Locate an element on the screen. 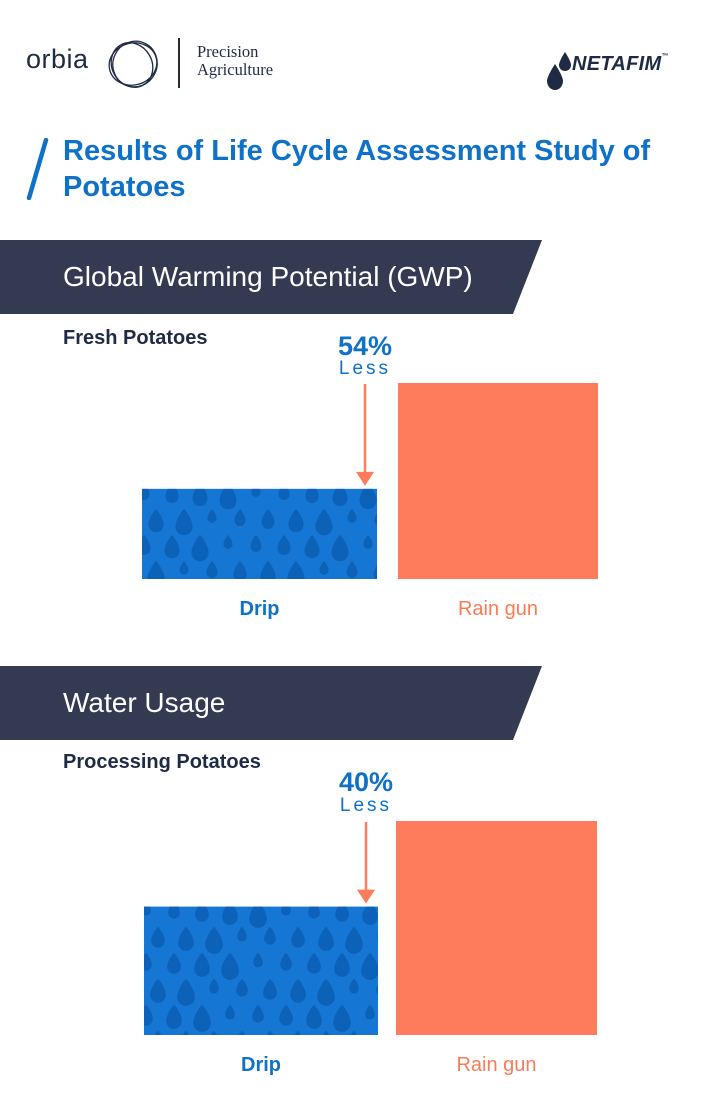 This screenshot has height=1118, width=722. section-banner-water: Water Usage is located at coordinates (271, 703).